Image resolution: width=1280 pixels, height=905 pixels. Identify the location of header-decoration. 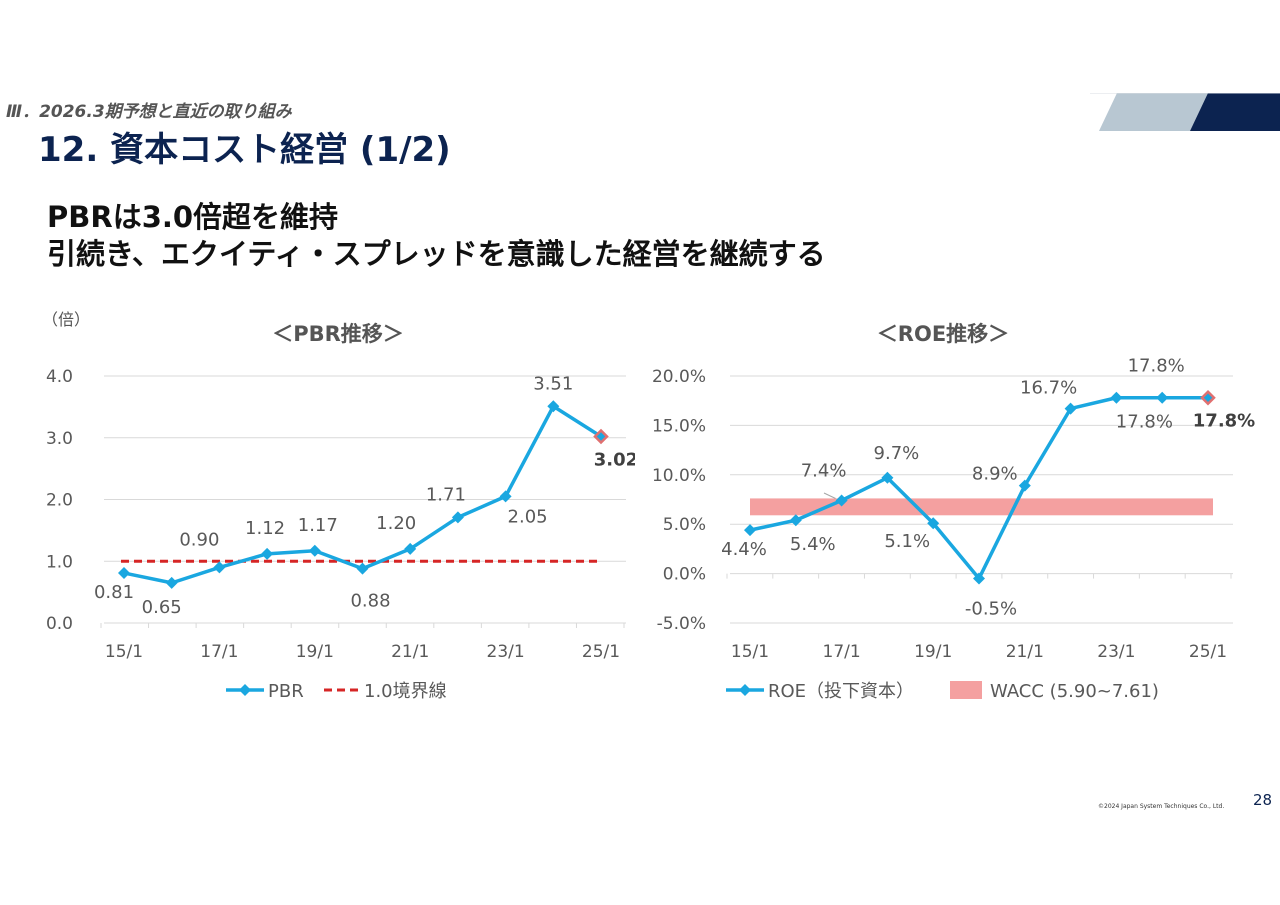
(1185, 112).